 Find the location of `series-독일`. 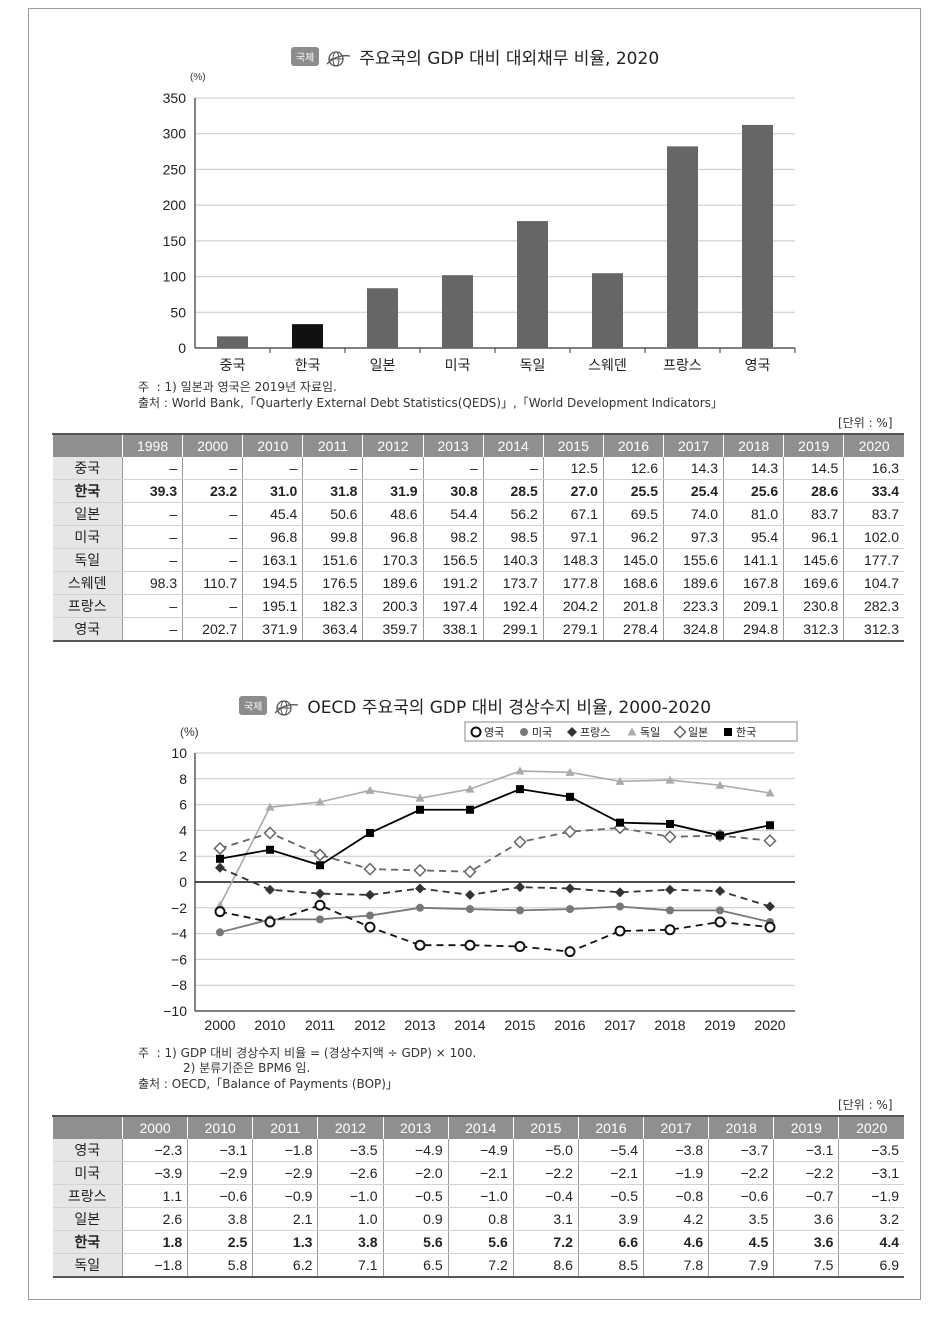

series-독일 is located at coordinates (495, 837).